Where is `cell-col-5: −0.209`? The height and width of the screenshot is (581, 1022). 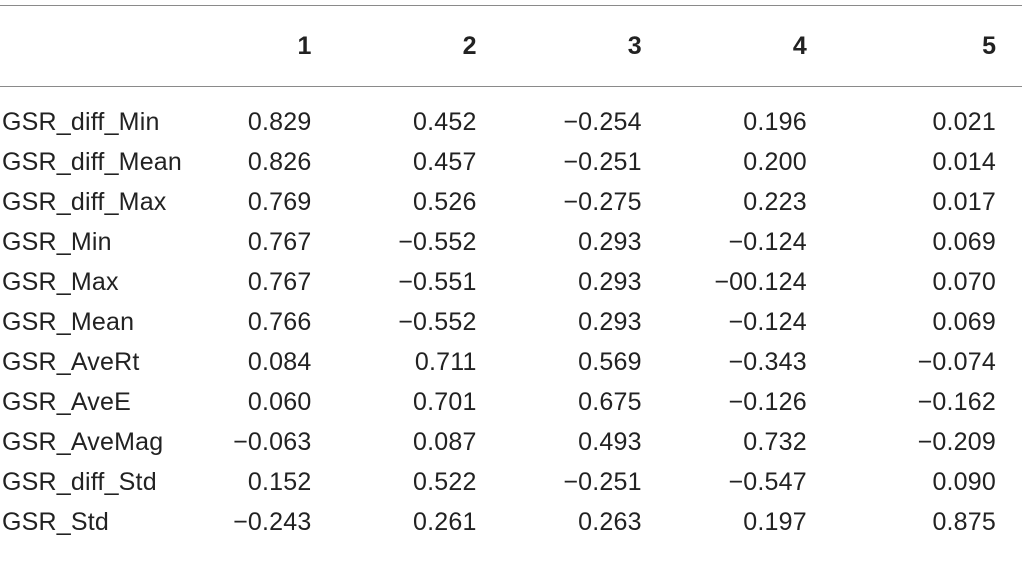
cell-col-5: −0.209 is located at coordinates (956, 441).